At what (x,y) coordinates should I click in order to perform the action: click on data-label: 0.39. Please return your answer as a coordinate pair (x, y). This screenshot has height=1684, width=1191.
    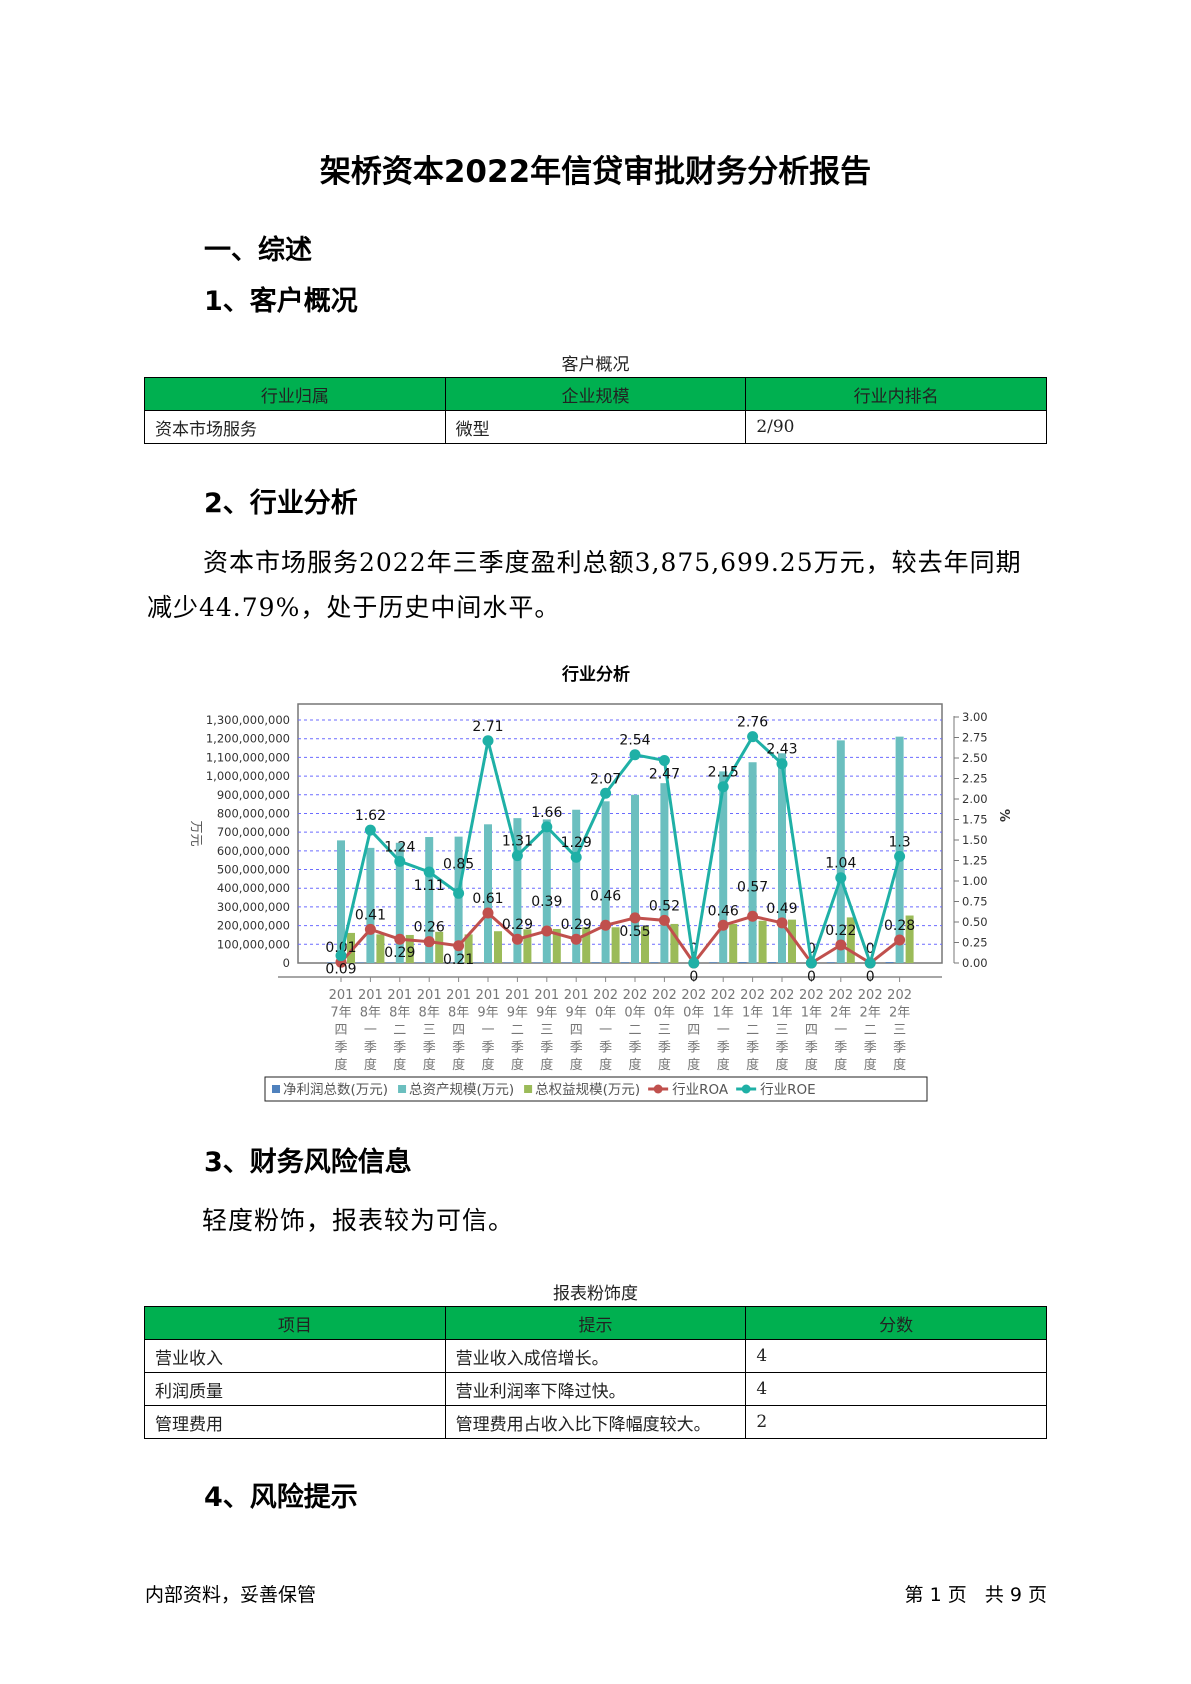
    Looking at the image, I should click on (546, 902).